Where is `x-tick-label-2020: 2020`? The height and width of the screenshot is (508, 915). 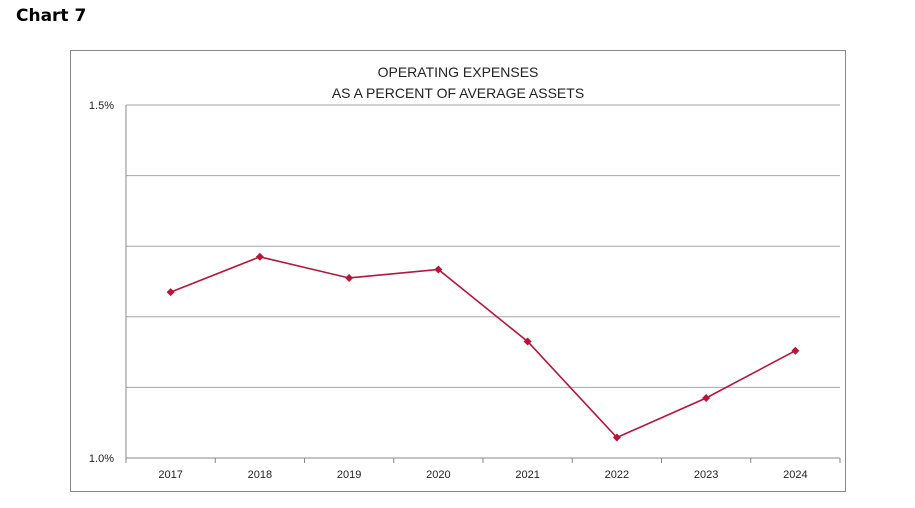
x-tick-label-2020: 2020 is located at coordinates (438, 475).